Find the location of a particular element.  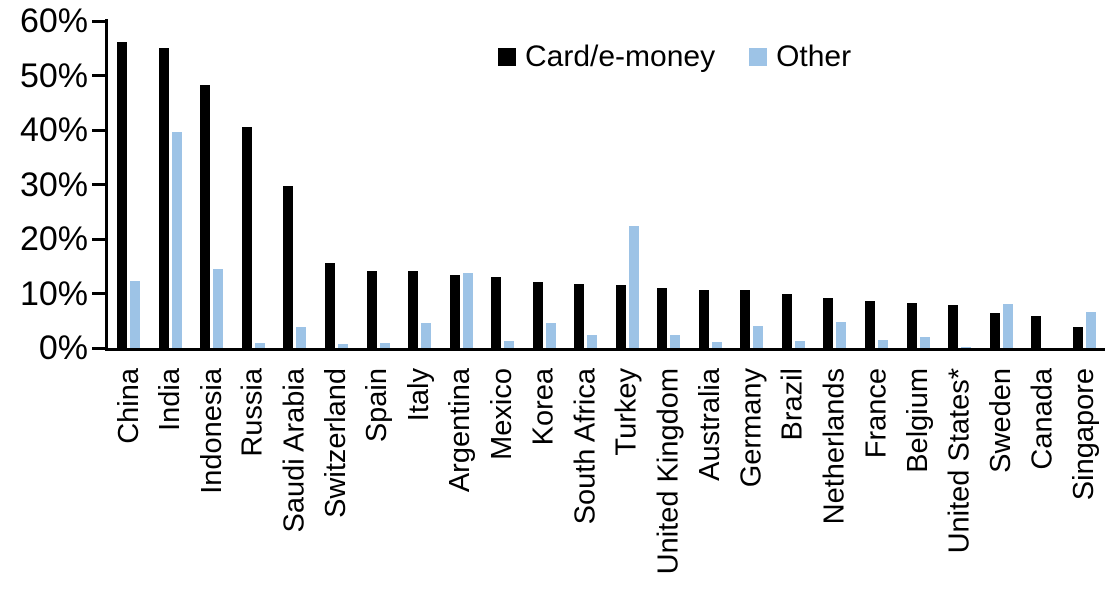

card-e-money-swatch-icon is located at coordinates (507, 57).